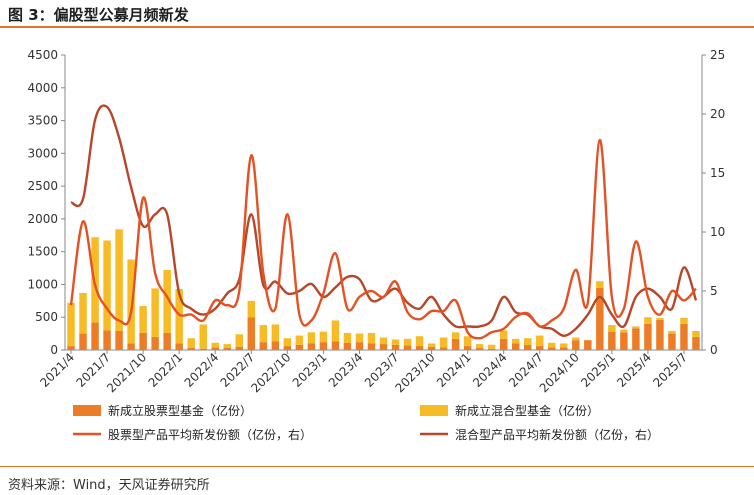 This screenshot has width=754, height=495. Describe the element at coordinates (42, 252) in the screenshot. I see `left-tick-label: 1500` at that location.